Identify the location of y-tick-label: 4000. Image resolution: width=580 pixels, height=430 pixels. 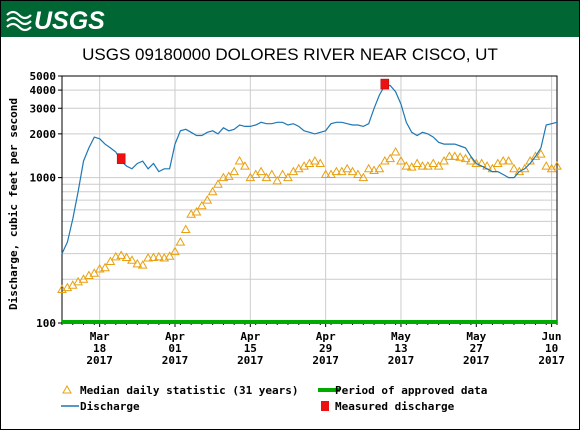
(43, 90).